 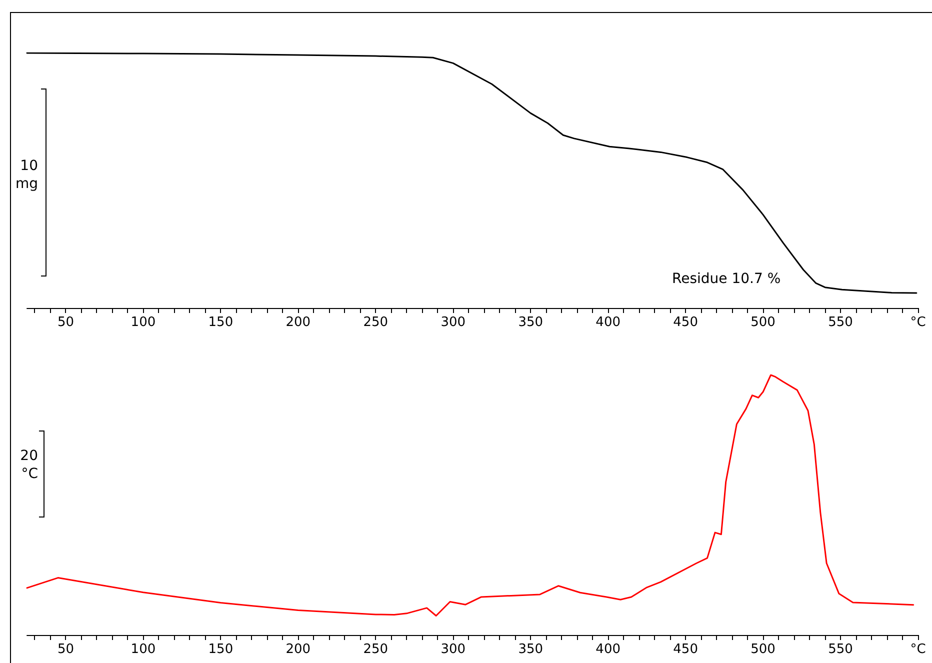 I want to click on annotation: 20 °C, so click(x=28, y=465).